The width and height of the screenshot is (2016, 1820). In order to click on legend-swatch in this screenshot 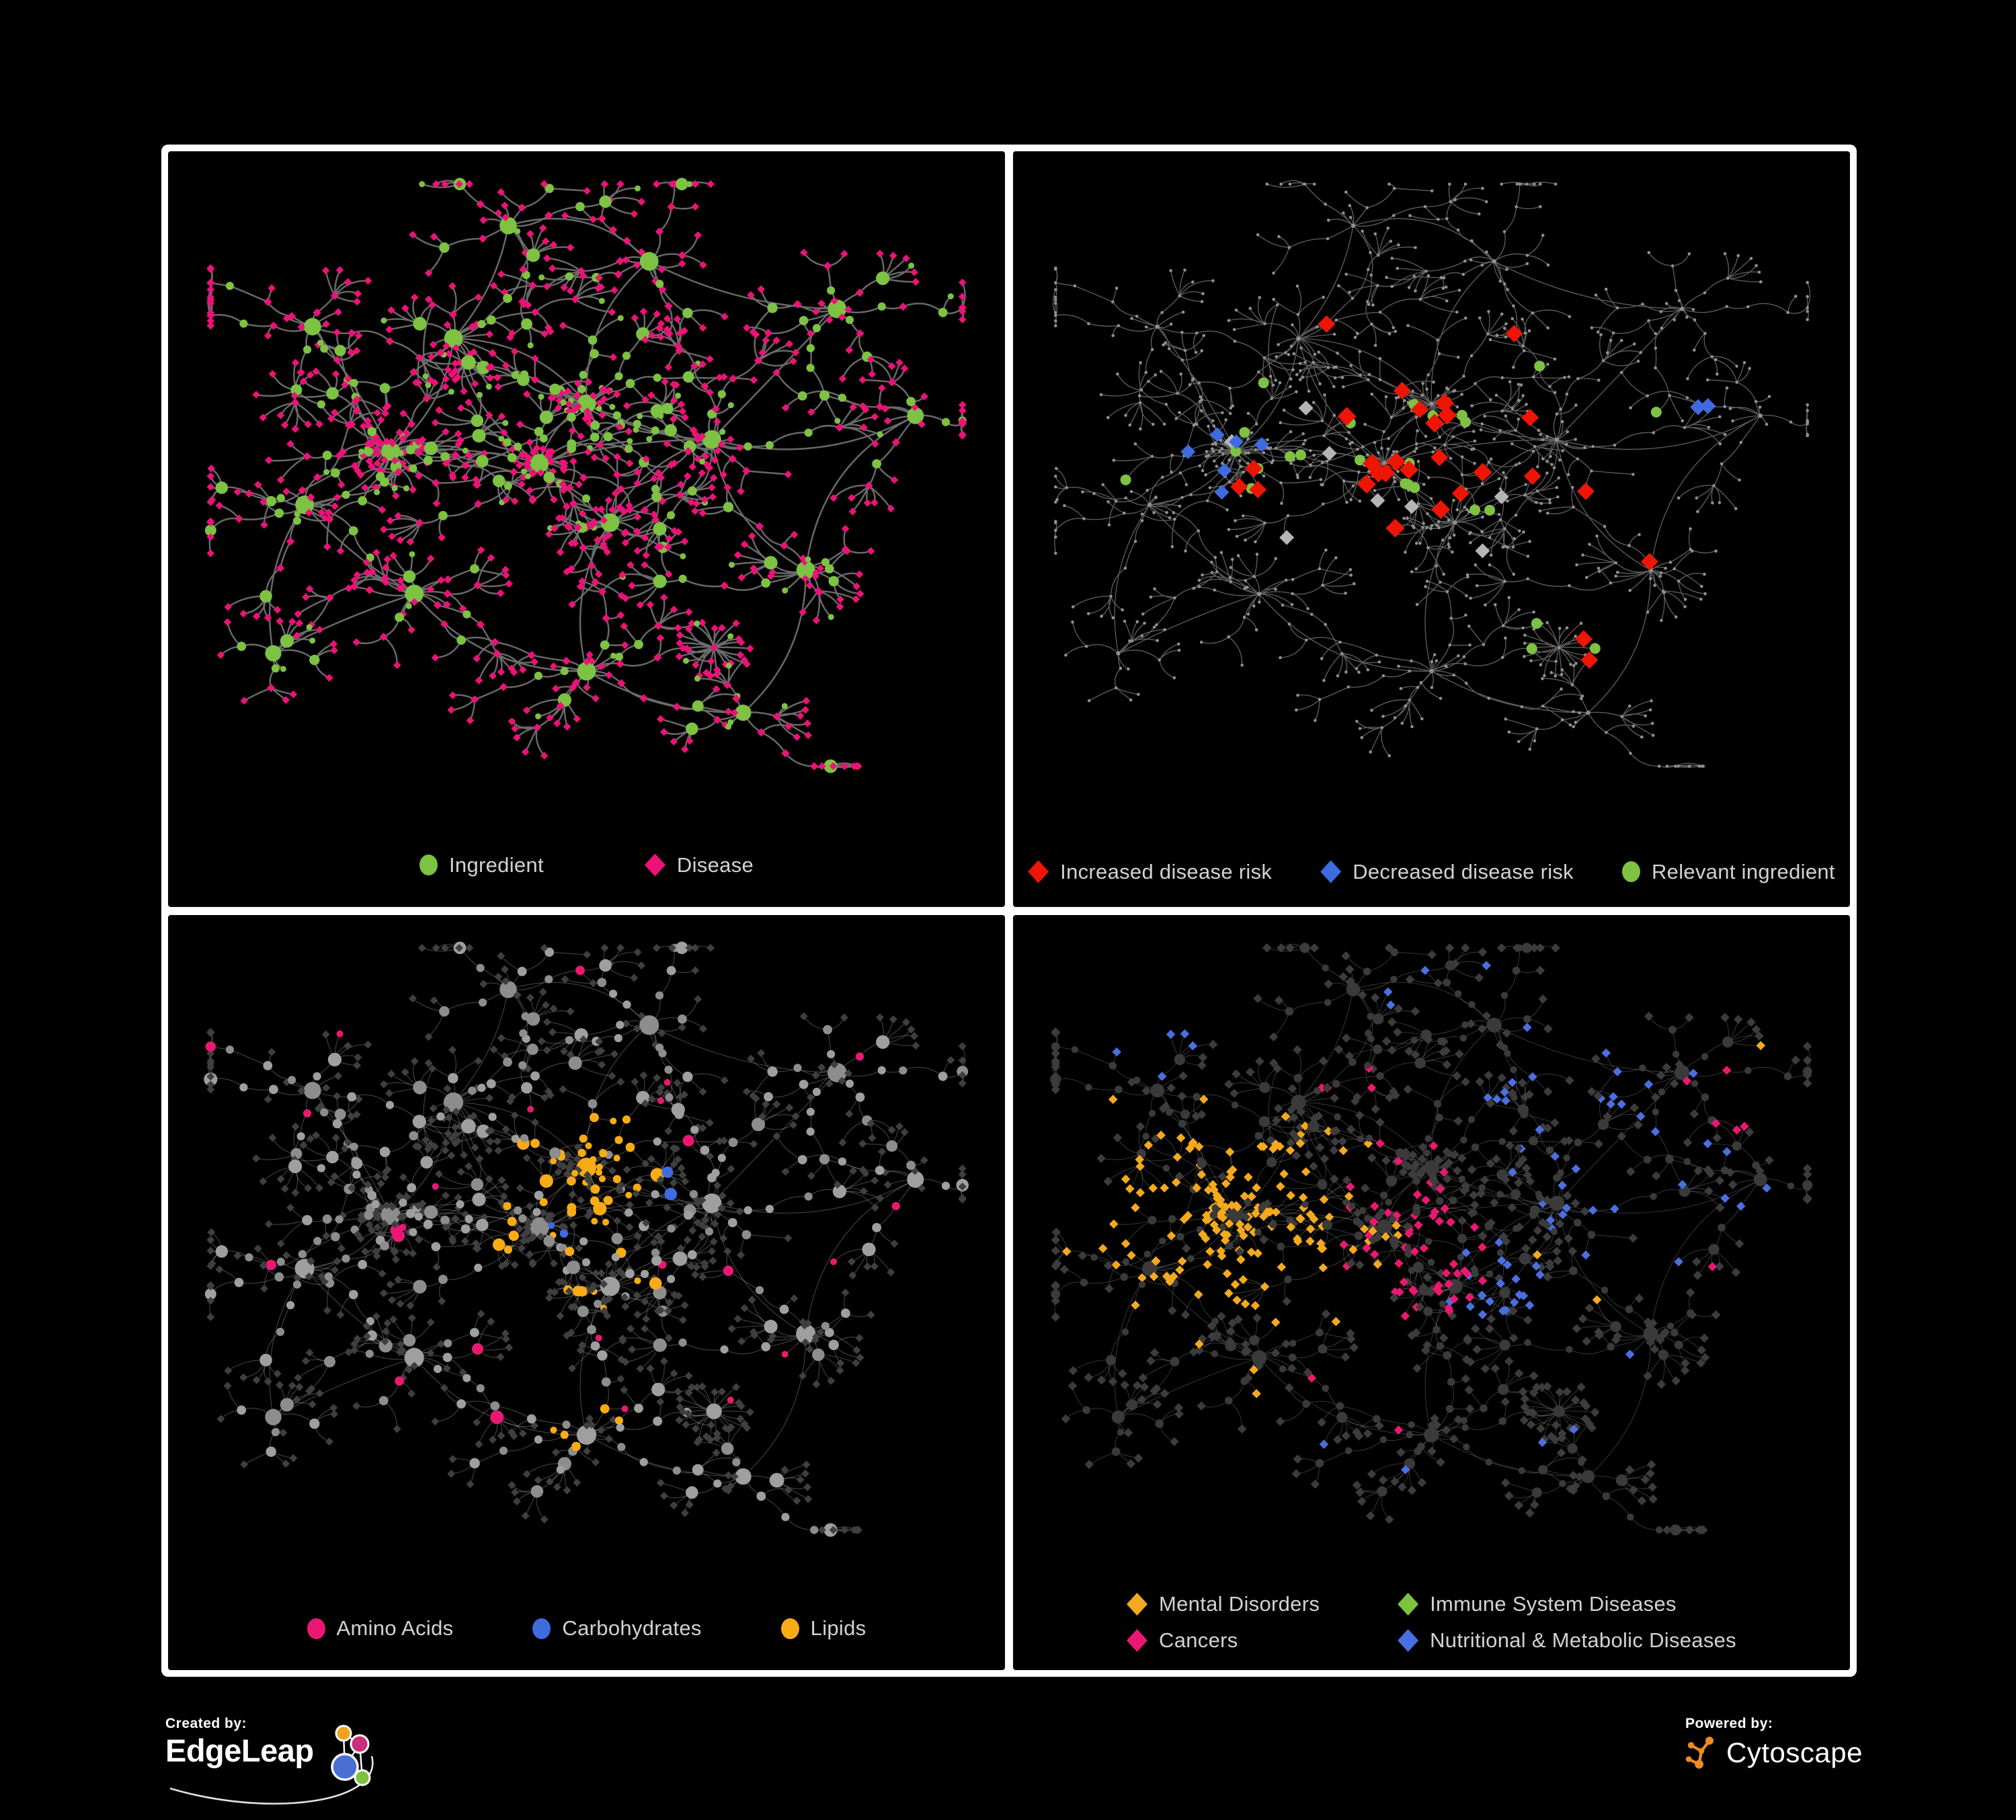, I will do `click(1331, 871)`.